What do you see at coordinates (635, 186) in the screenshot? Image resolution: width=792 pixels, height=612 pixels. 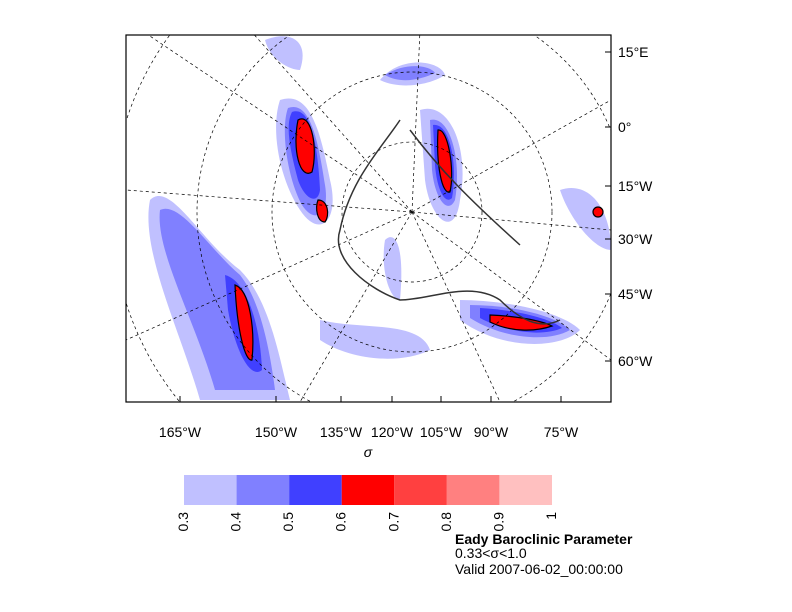 I see `y-tick-label: 15°W` at bounding box center [635, 186].